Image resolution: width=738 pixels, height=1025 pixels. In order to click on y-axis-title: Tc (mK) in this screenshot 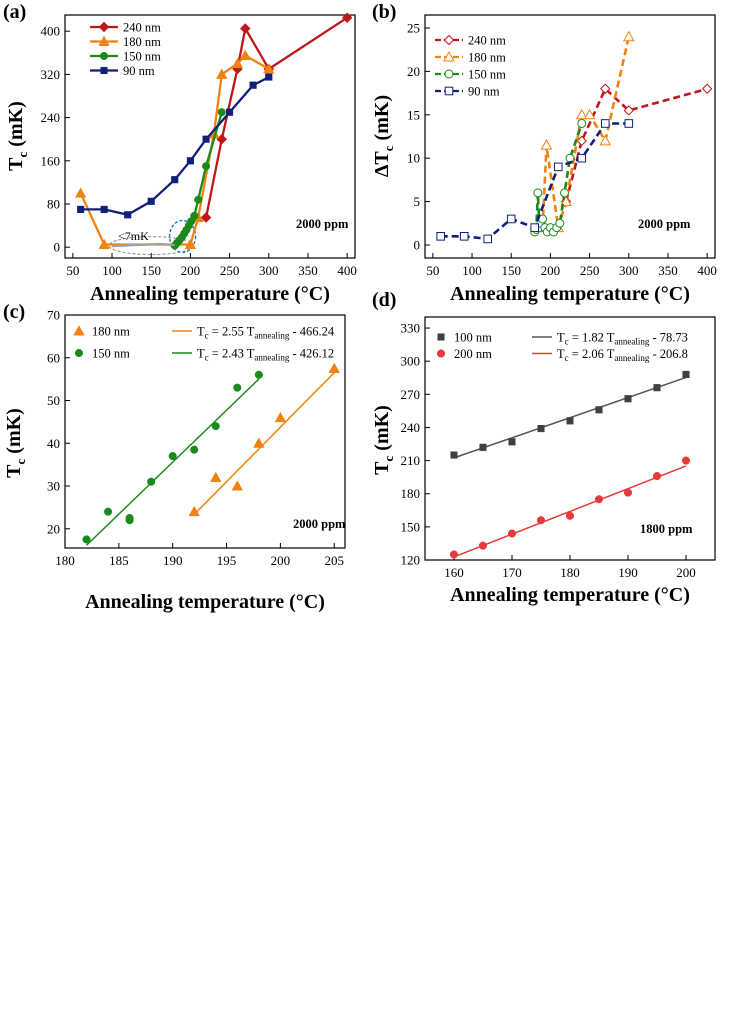, I will do `click(15, 443)`.